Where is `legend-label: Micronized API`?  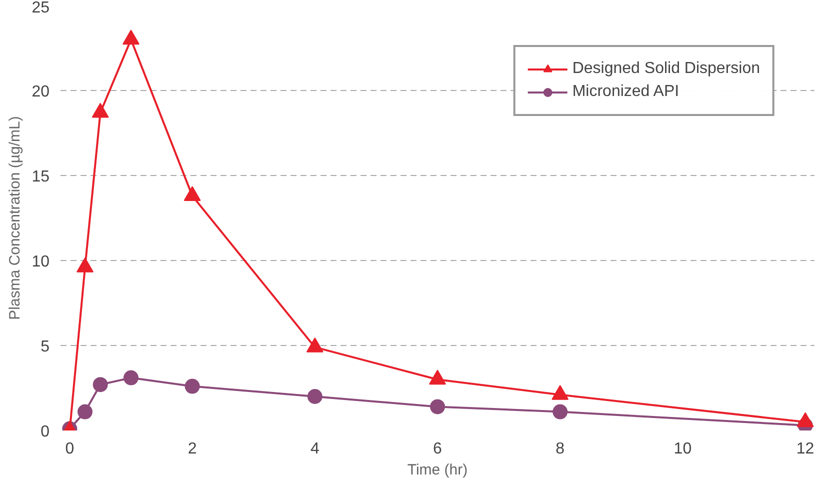 legend-label: Micronized API is located at coordinates (626, 92).